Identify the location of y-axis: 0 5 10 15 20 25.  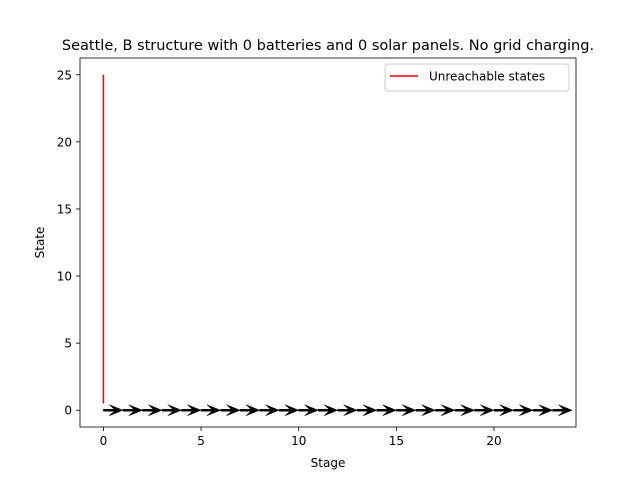
(68, 243).